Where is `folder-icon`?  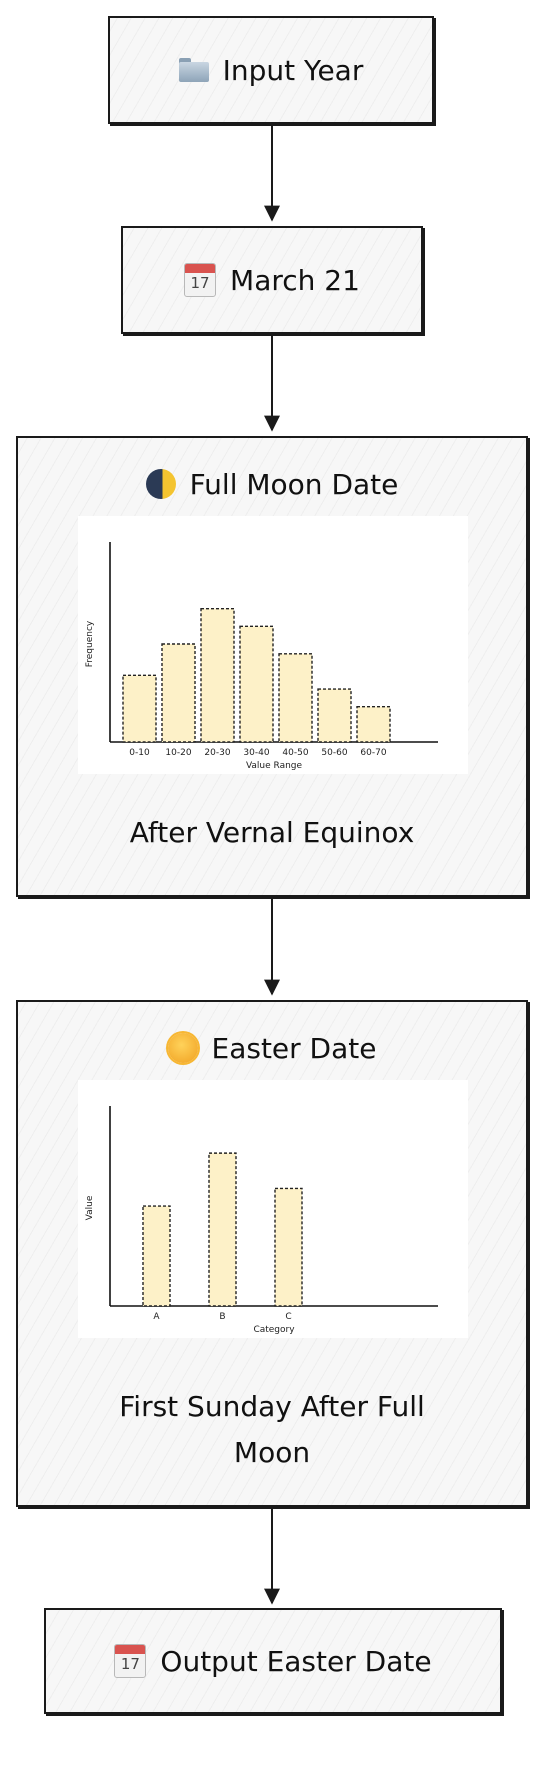 folder-icon is located at coordinates (193, 70).